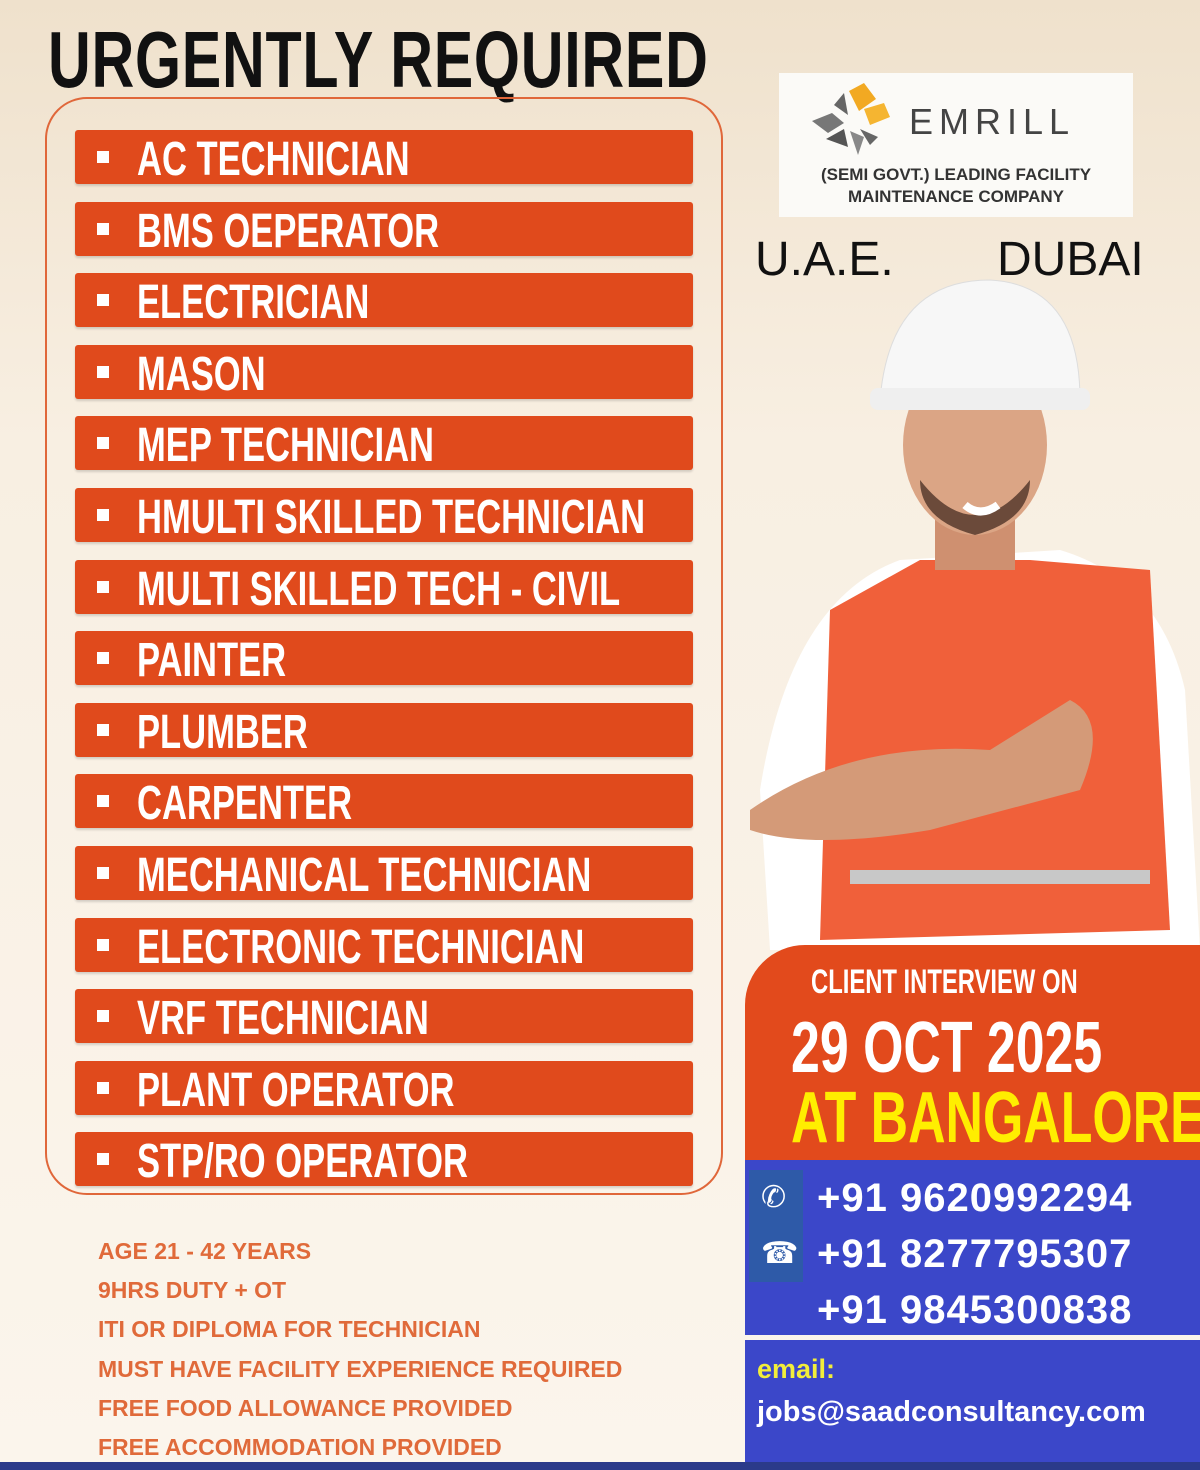 The height and width of the screenshot is (1470, 1200). Describe the element at coordinates (947, 1048) in the screenshot. I see `interview-date: 29 OCT 2025` at that location.